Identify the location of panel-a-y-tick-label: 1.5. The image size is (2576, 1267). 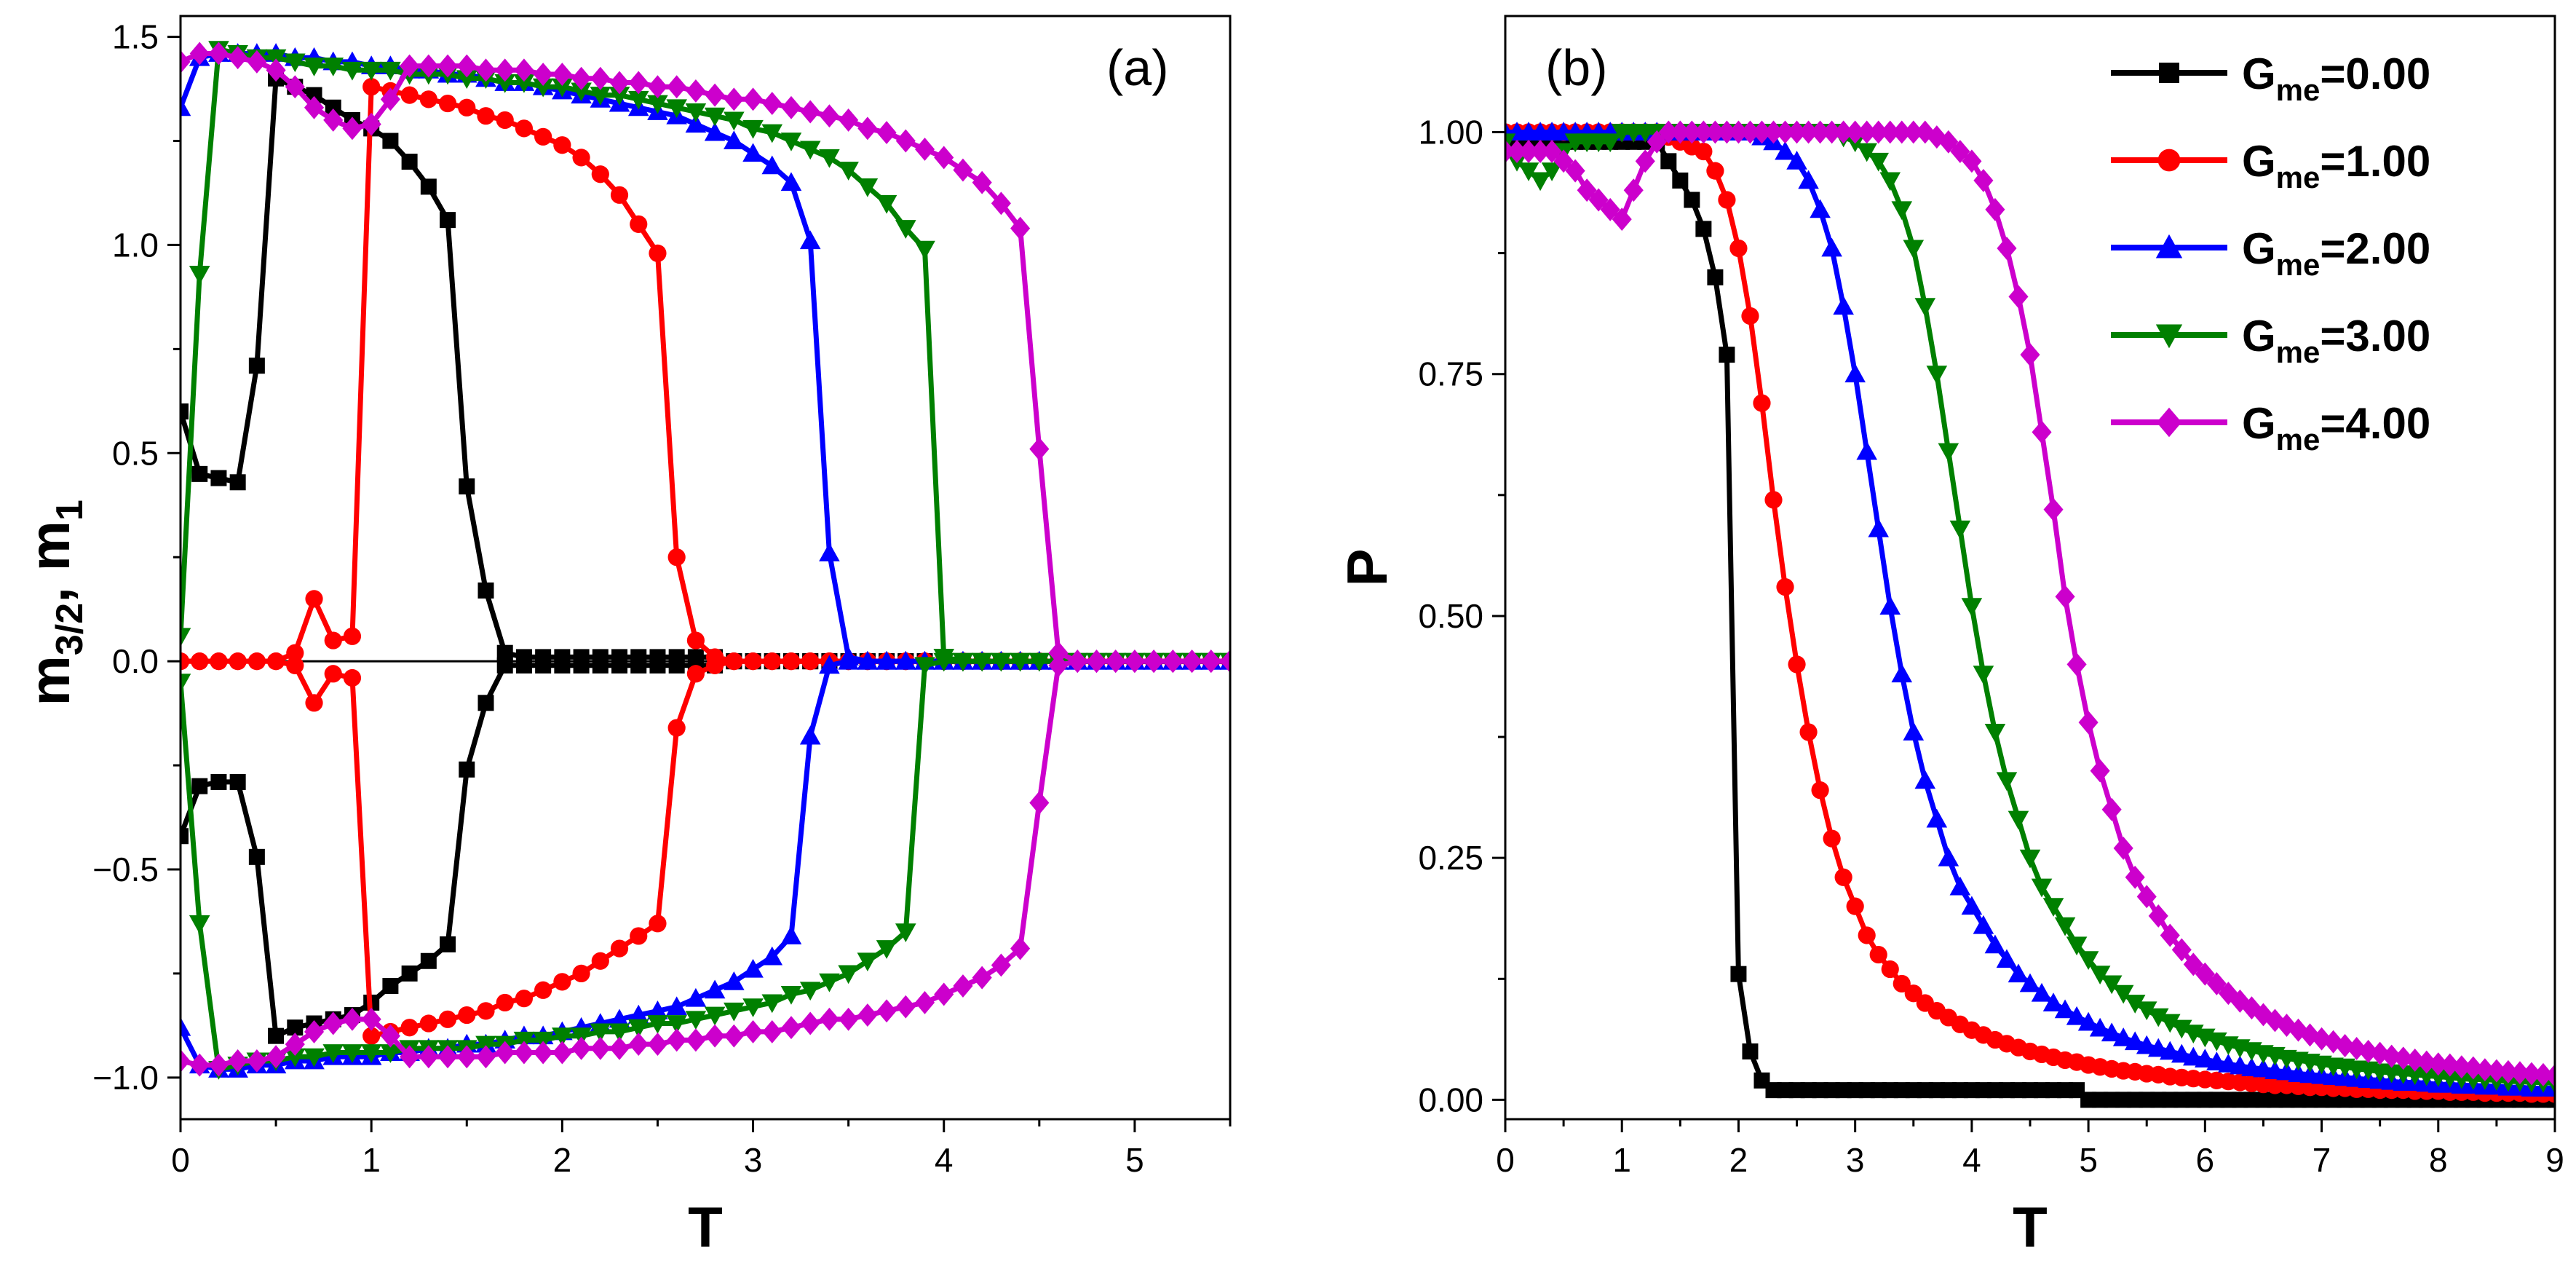
(135, 37).